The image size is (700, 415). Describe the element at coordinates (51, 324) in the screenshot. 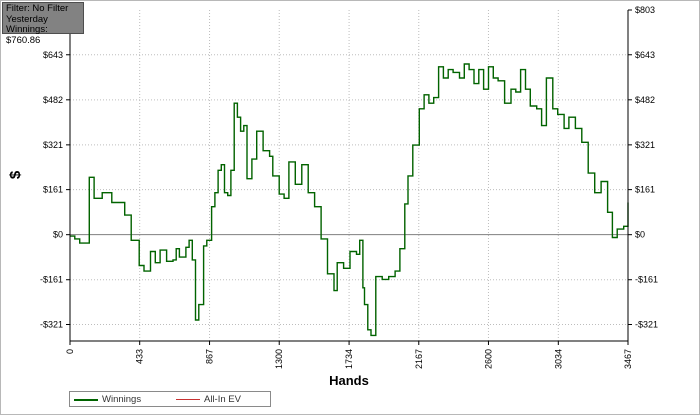

I see `y-tick-label-left: -$321` at that location.